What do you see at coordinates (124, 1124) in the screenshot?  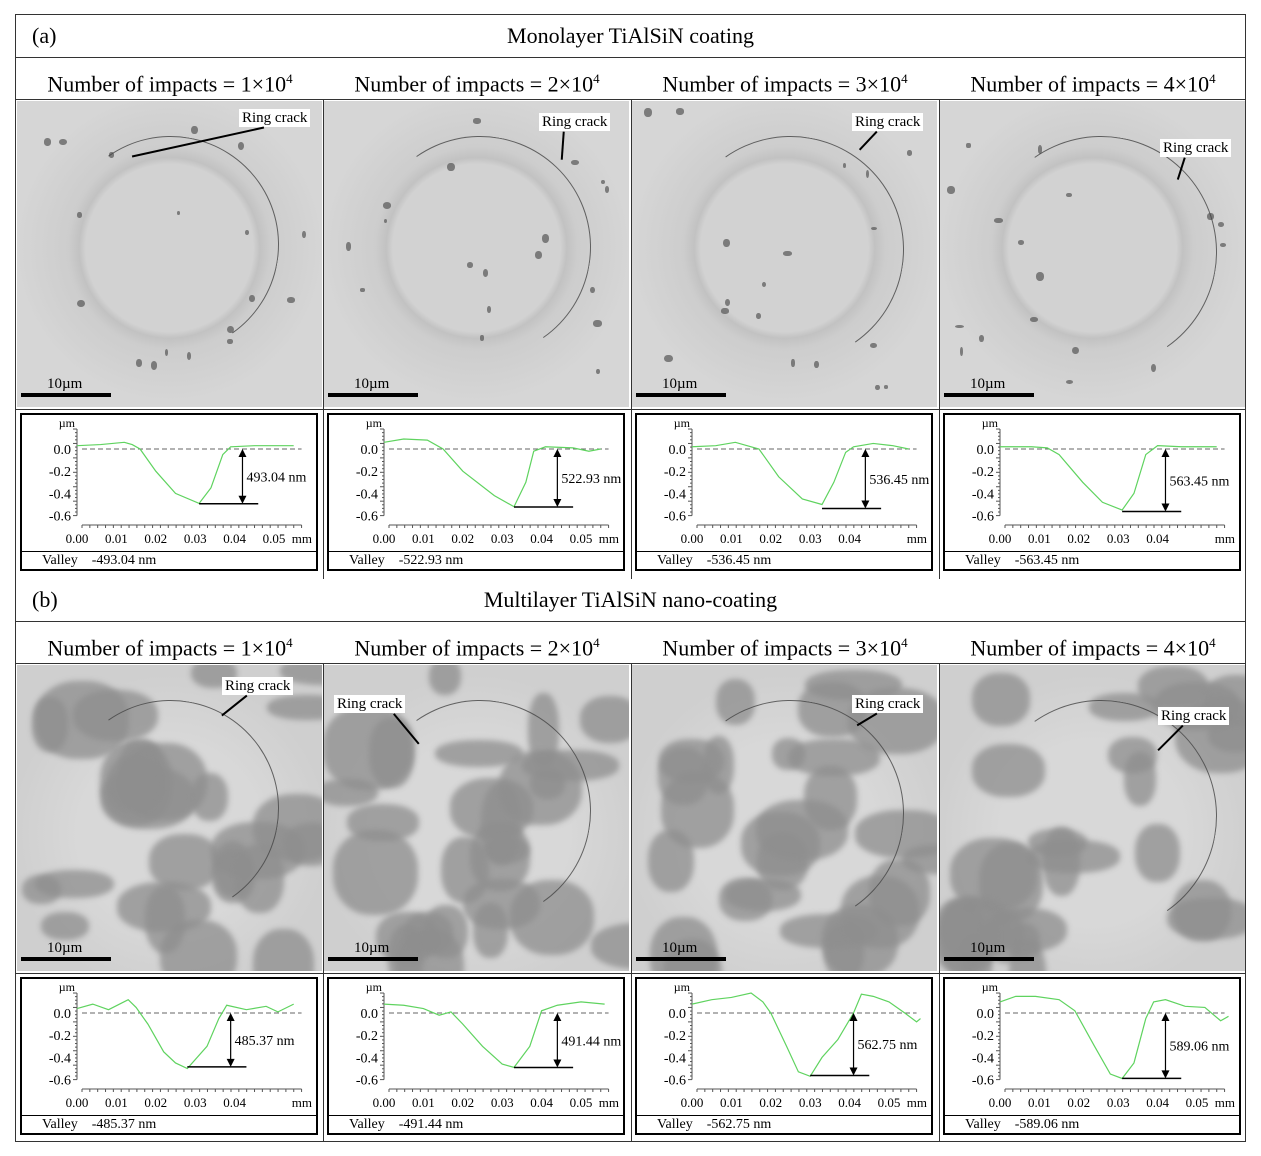 I see `valley-value: -485.37 nm` at bounding box center [124, 1124].